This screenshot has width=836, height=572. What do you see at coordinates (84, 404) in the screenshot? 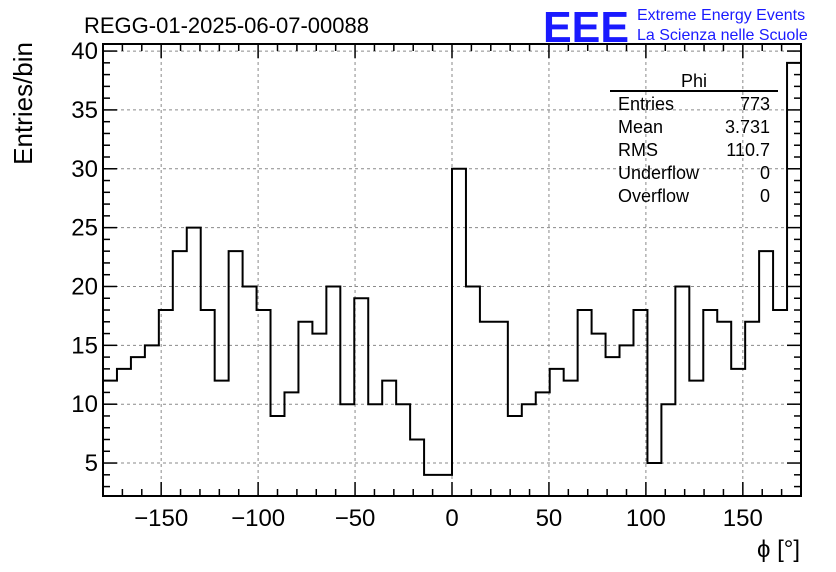
I see `y-tick-label: 10` at bounding box center [84, 404].